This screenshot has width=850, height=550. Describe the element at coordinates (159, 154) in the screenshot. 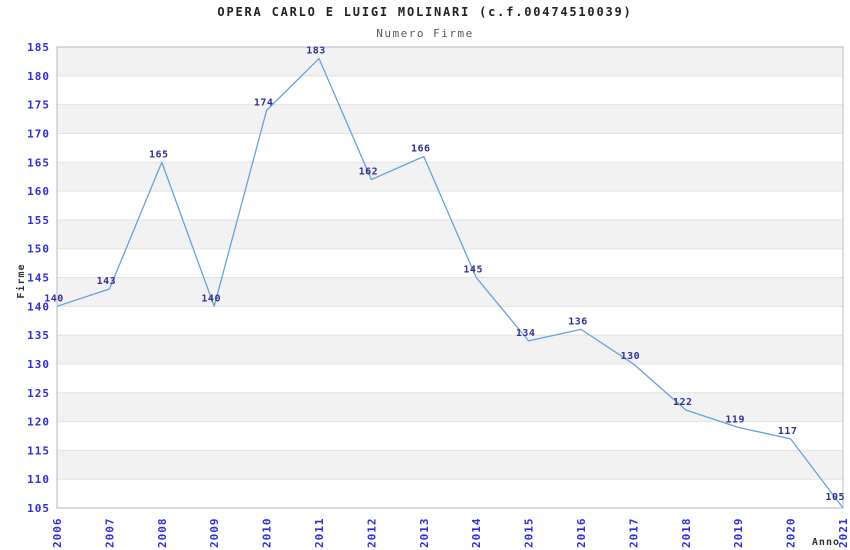

I see `data-label: 165` at that location.